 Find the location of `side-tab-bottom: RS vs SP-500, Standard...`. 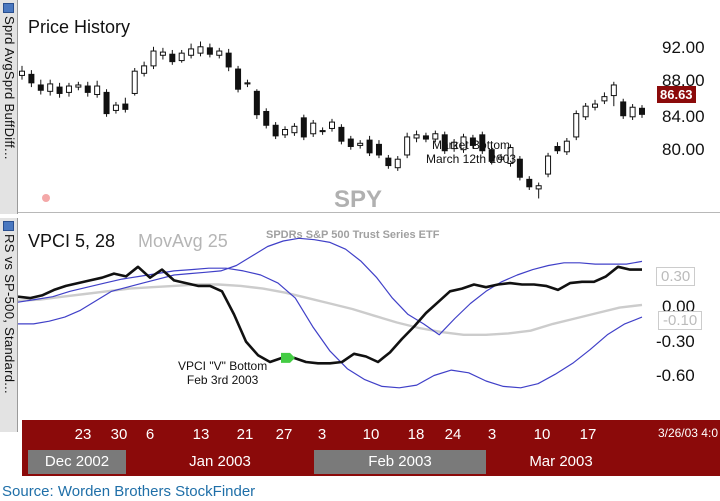

side-tab-bottom: RS vs SP-500, Standard... is located at coordinates (9, 325).